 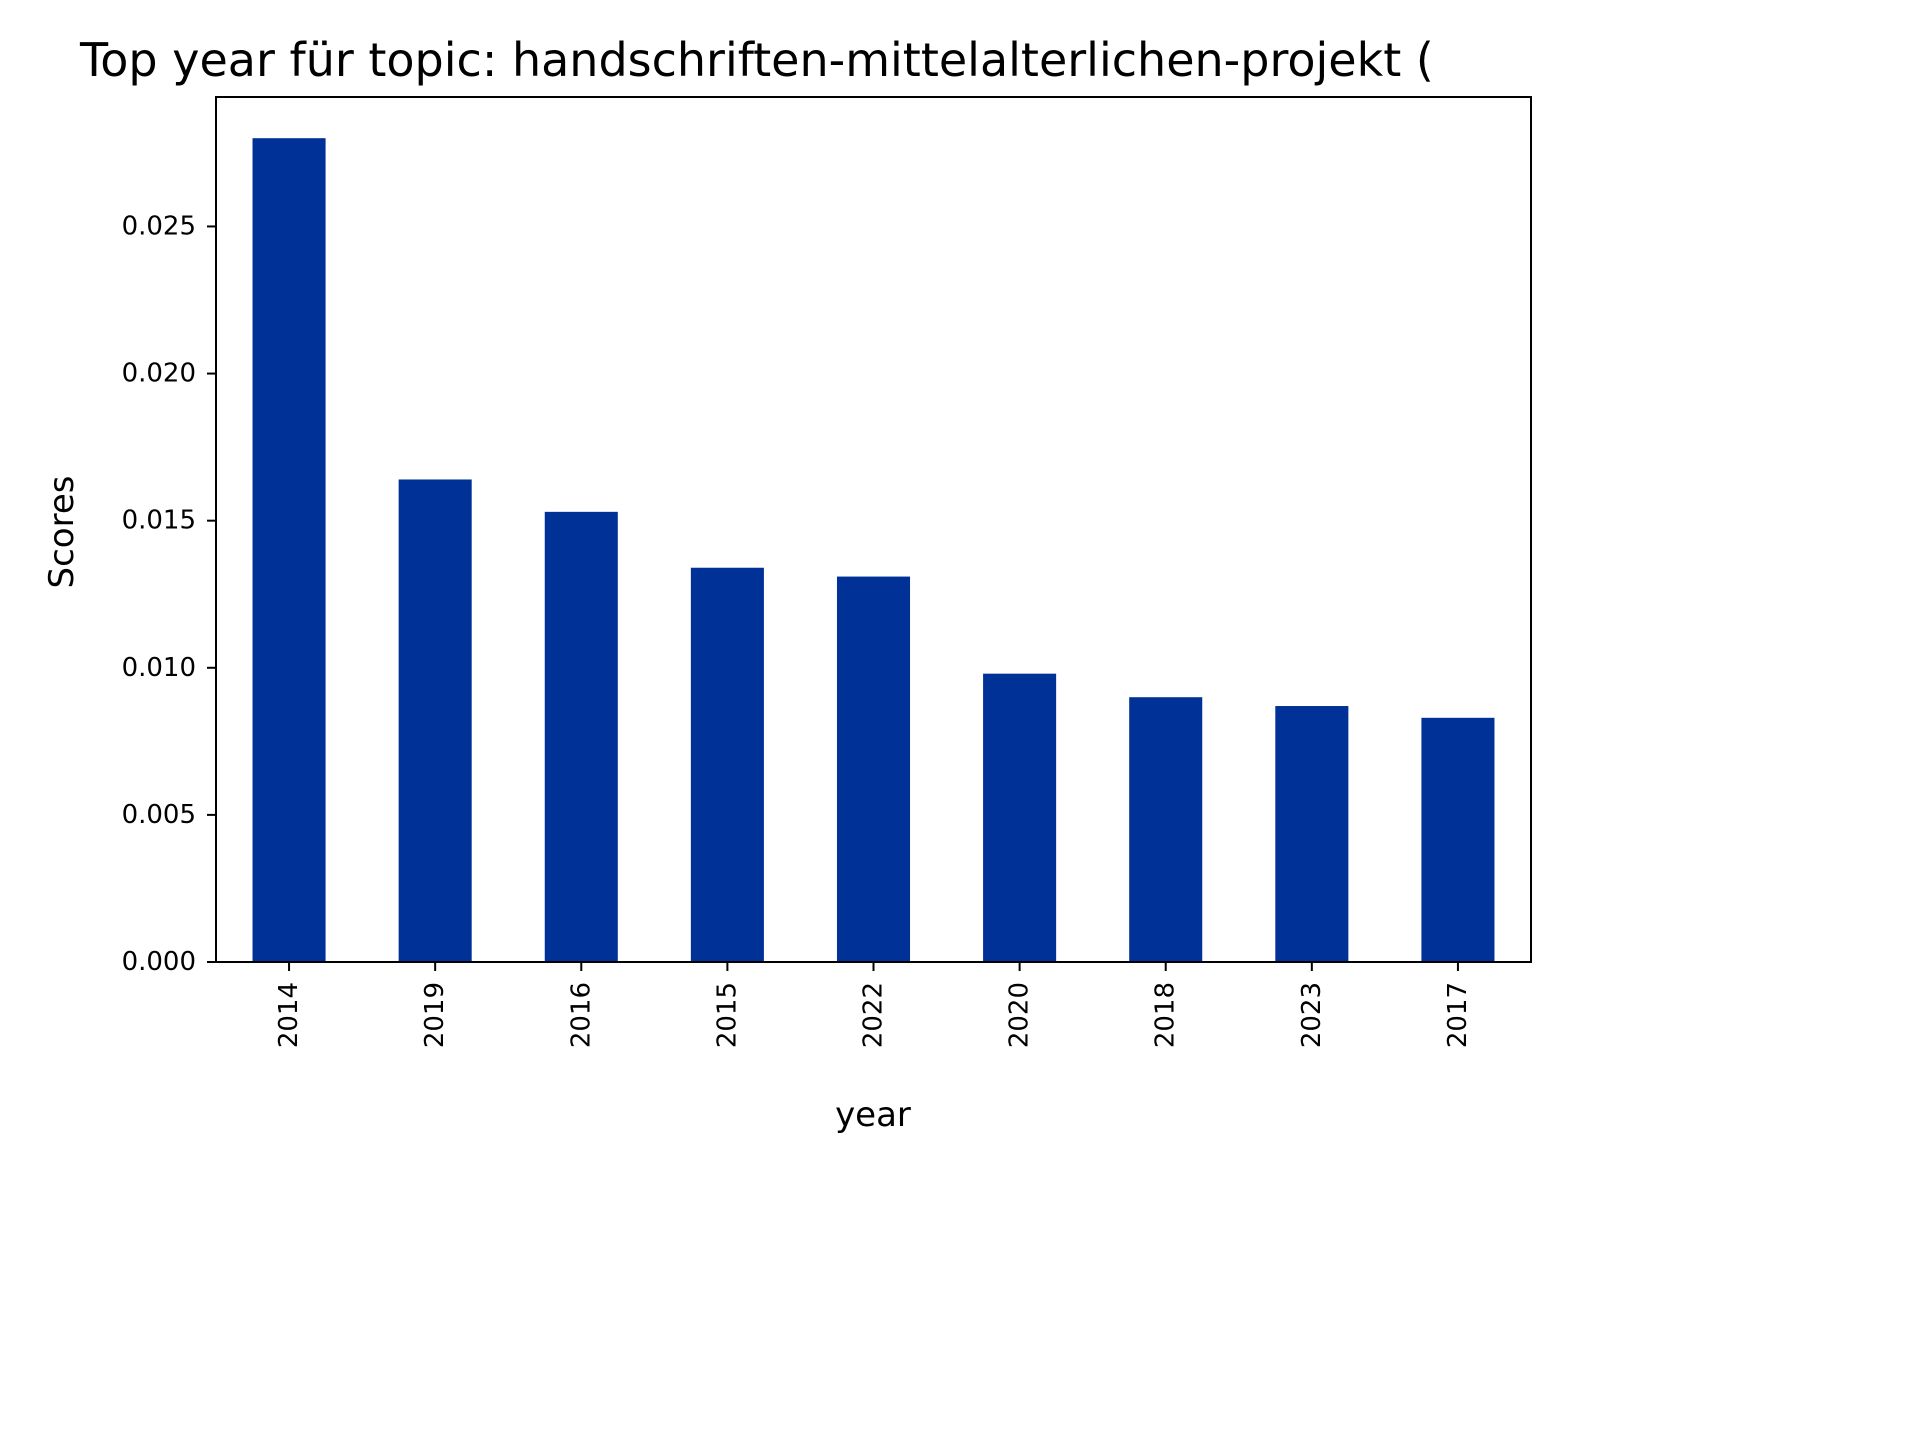 I want to click on bar-2015, so click(x=727, y=764).